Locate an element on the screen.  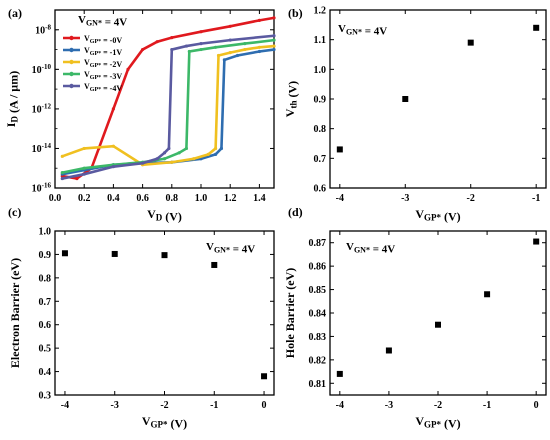
x-tick-label: 0.4 is located at coordinates (113, 198).